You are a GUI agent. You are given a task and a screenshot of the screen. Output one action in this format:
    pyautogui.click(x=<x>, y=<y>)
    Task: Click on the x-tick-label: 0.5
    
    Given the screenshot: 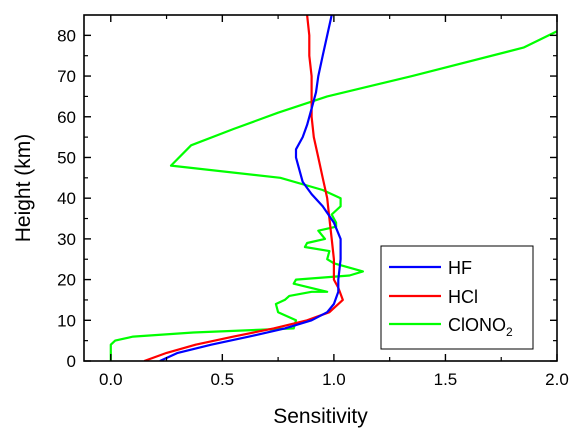 What is the action you would take?
    pyautogui.click(x=223, y=379)
    